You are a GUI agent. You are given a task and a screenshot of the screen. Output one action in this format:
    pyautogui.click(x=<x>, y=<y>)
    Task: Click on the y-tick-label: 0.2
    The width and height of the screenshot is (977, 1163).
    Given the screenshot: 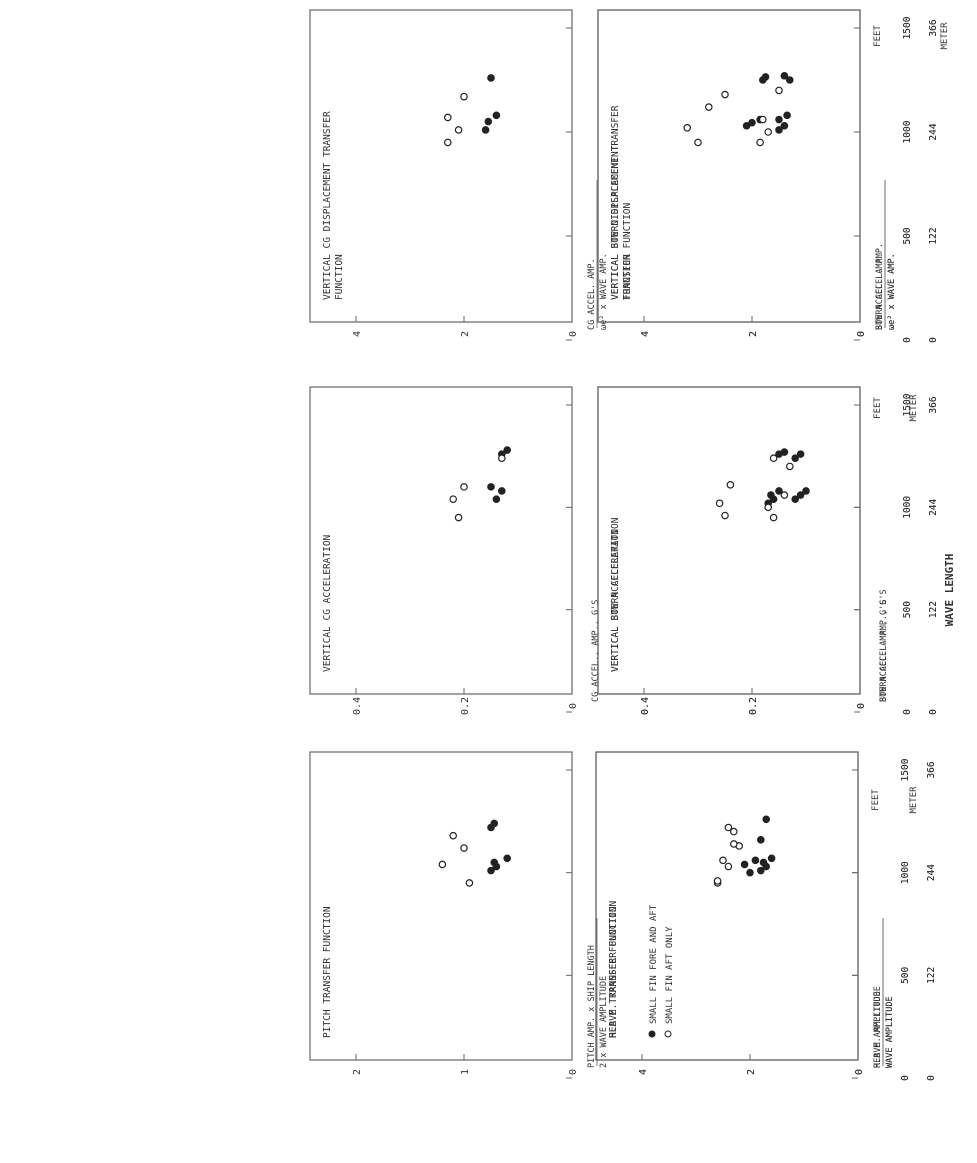 What is the action you would take?
    pyautogui.click(x=753, y=706)
    